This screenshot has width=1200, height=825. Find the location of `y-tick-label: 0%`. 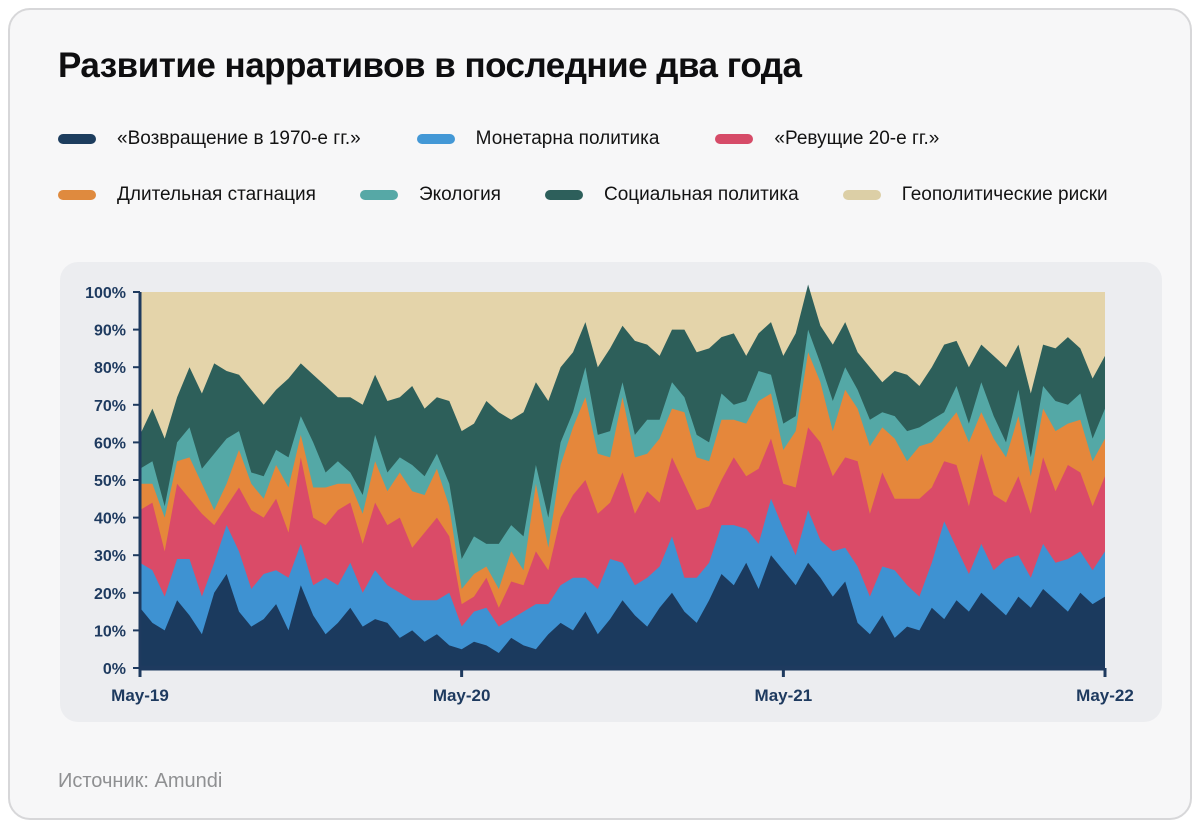

y-tick-label: 0% is located at coordinates (114, 669).